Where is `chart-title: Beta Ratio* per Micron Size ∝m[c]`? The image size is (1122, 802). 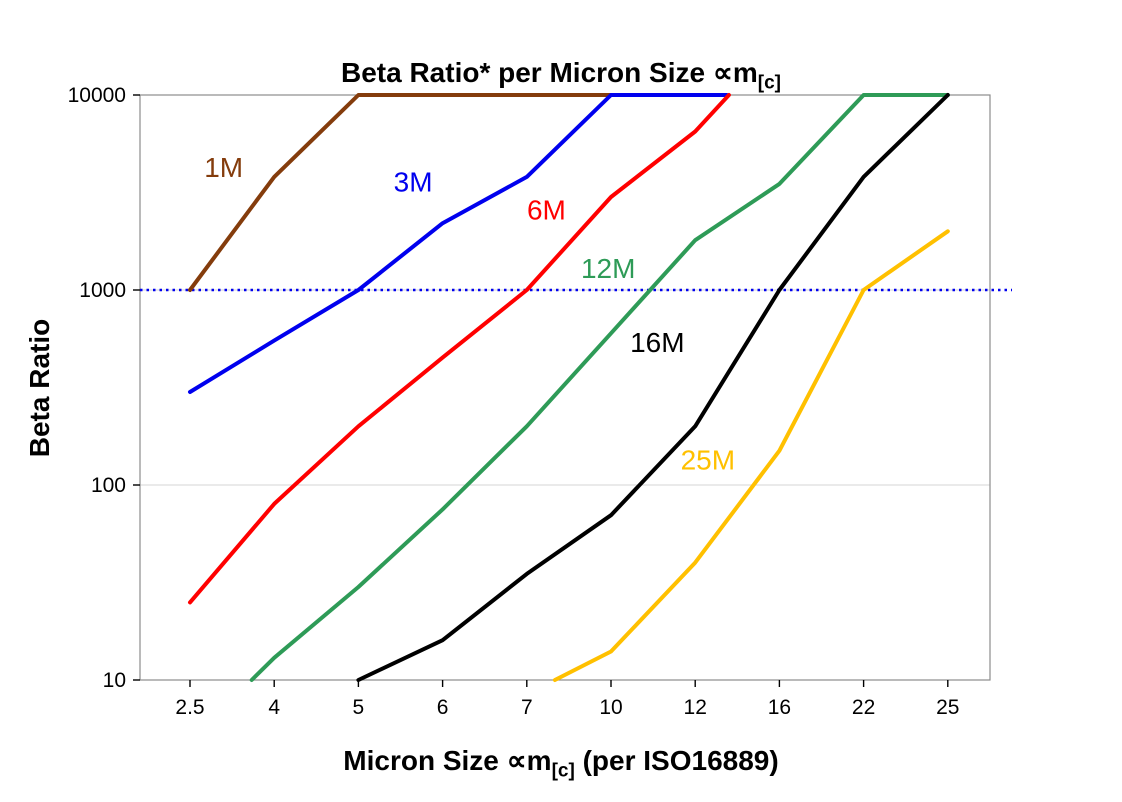 chart-title: Beta Ratio* per Micron Size ∝m[c] is located at coordinates (561, 75).